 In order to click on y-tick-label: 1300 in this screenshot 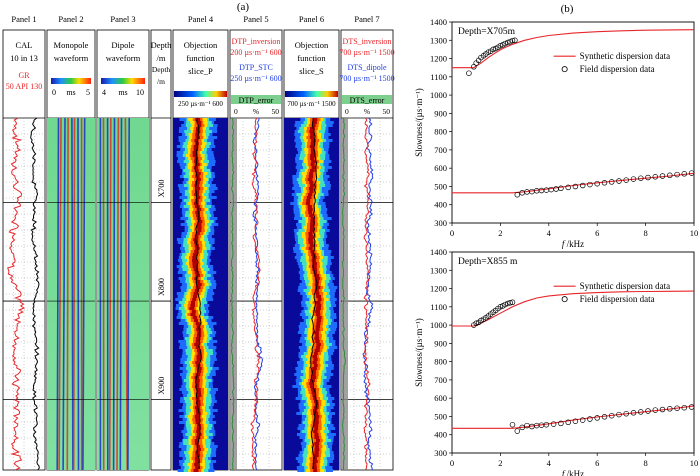, I will do `click(438, 270)`.